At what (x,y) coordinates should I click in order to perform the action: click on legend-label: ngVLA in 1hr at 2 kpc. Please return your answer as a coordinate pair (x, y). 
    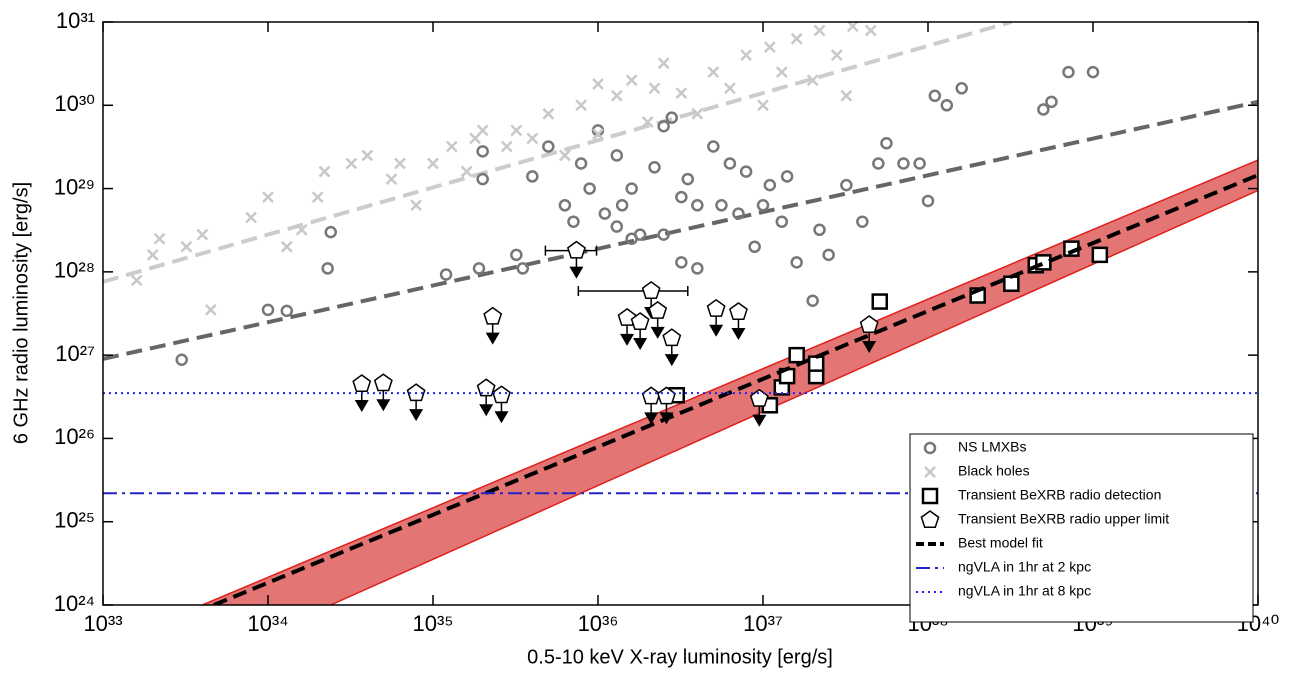
    Looking at the image, I should click on (1024, 567).